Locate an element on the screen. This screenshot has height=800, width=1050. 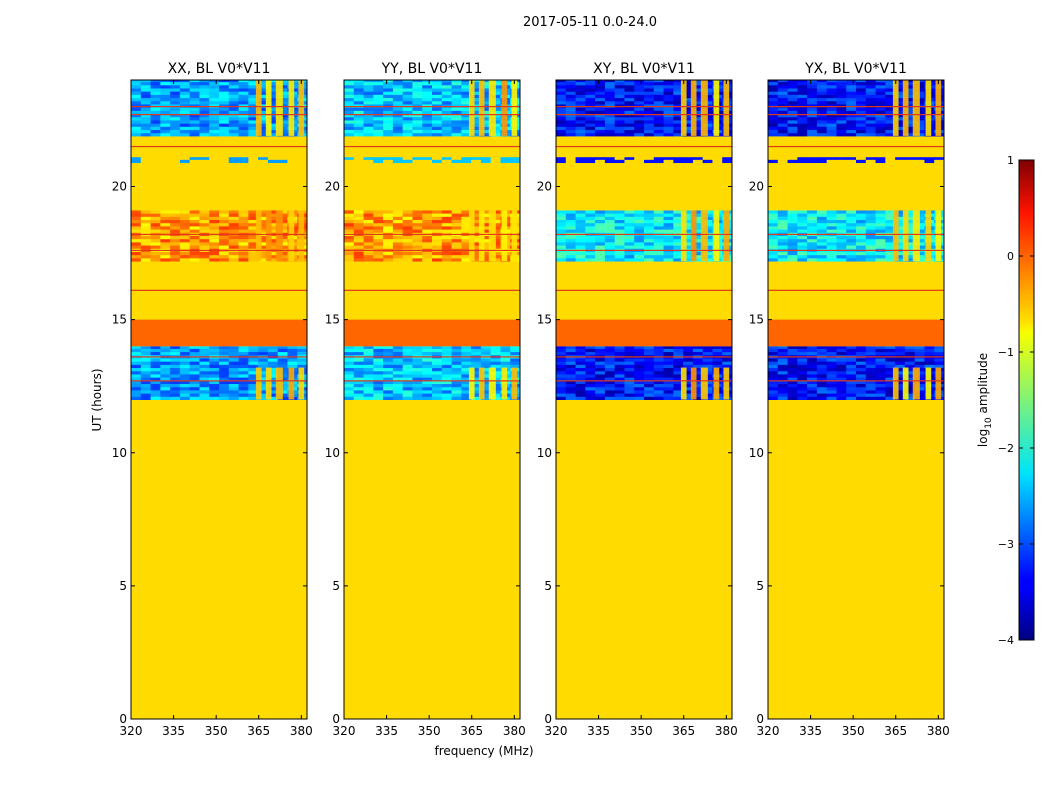
x-tick-label: 335 is located at coordinates (386, 731).